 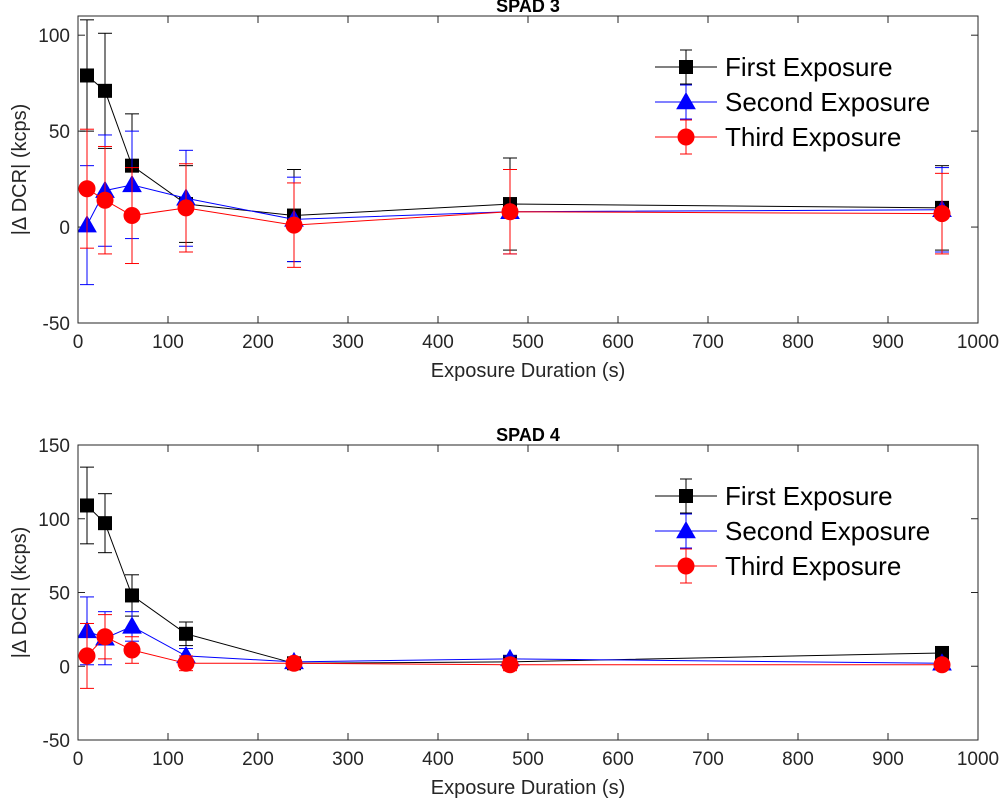 I want to click on series-circle, so click(x=514, y=651).